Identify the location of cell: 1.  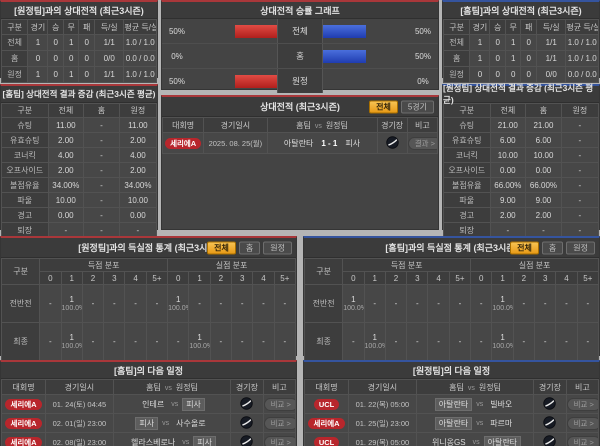
(71, 74).